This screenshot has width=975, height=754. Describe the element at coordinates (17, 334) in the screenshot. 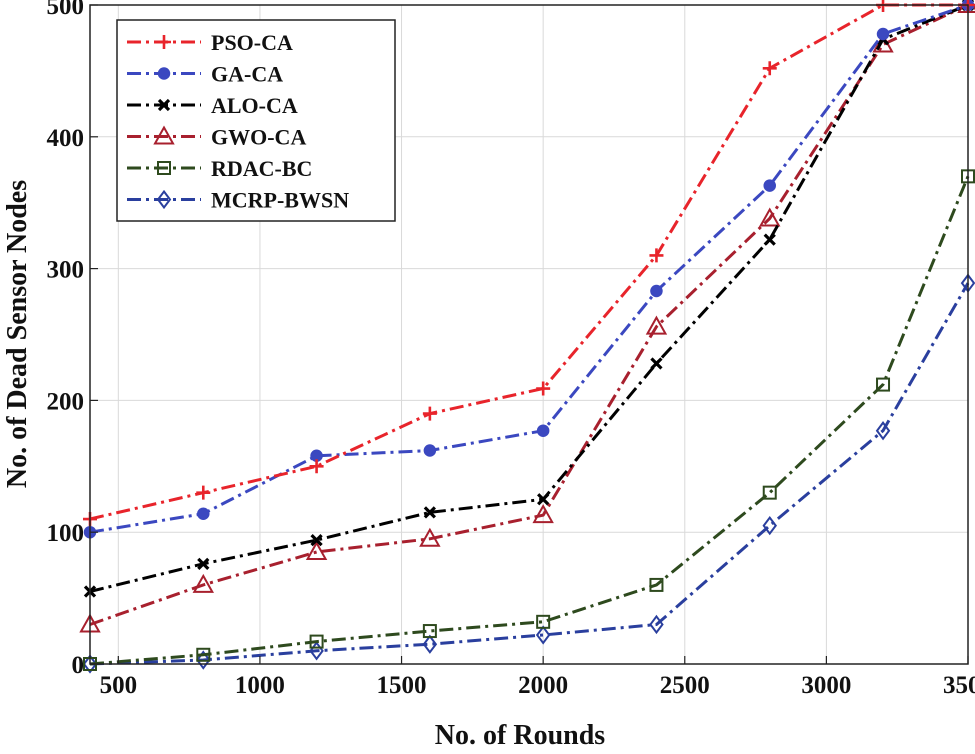

I see `y-axis-title: No. of Dead Sensor Nodes` at that location.